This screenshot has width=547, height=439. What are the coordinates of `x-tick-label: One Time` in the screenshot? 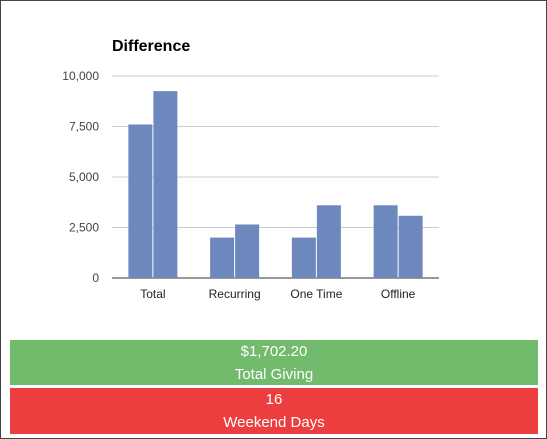 It's located at (316, 294).